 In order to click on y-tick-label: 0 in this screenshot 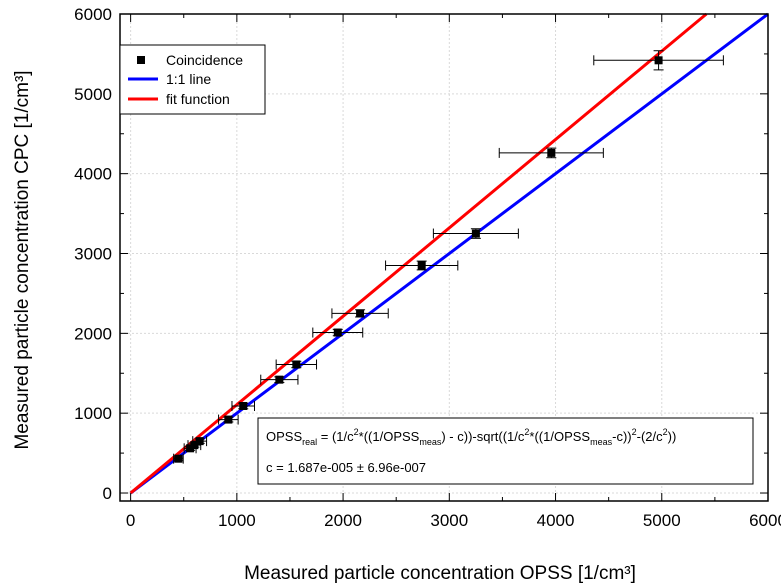, I will do `click(107, 493)`.